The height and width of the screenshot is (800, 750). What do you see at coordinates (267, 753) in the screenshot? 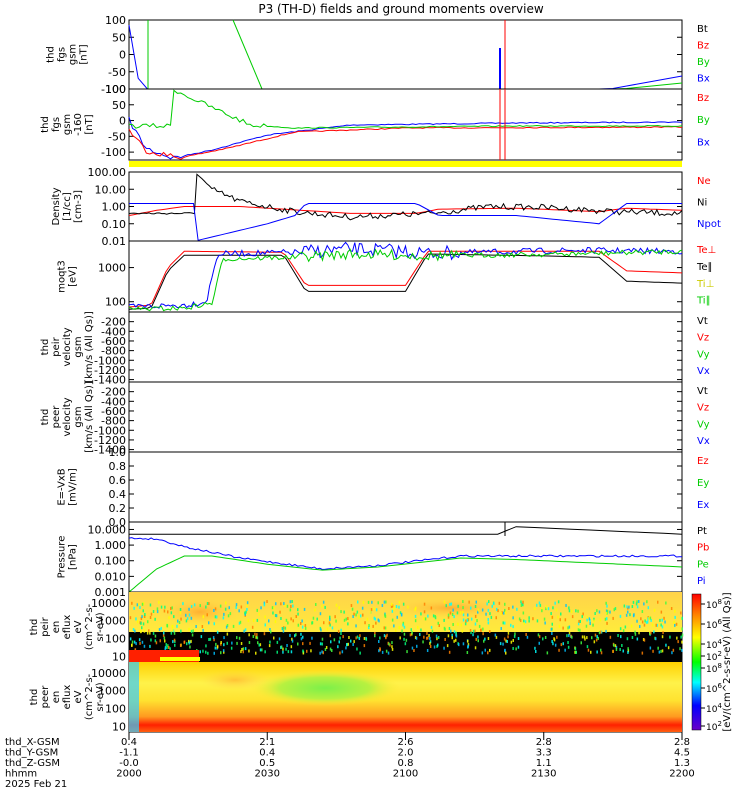
I see `x-tick-label: 0.4` at bounding box center [267, 753].